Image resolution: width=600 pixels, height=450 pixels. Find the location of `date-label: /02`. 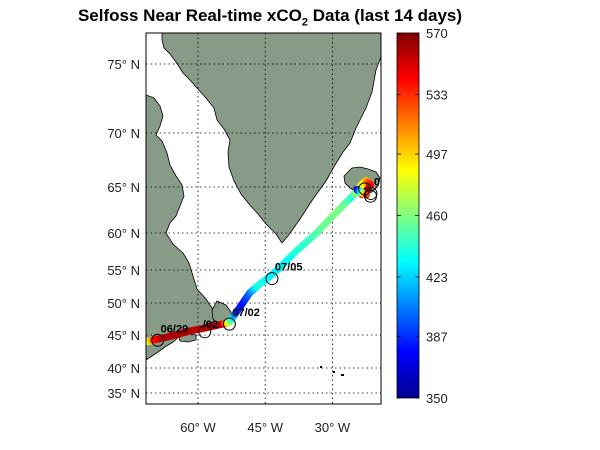

date-label: /02 is located at coordinates (210, 325).